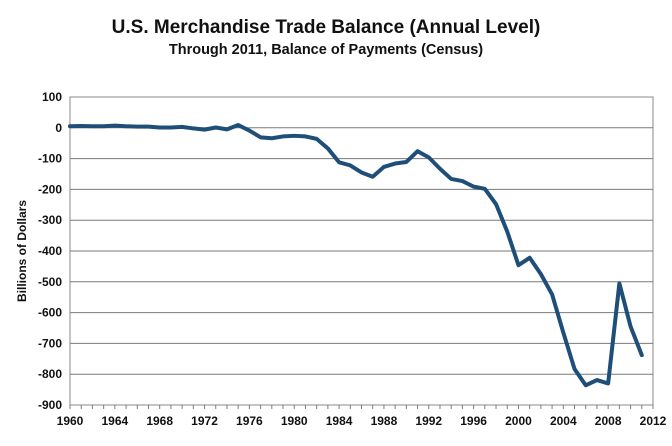 Image resolution: width=672 pixels, height=446 pixels. Describe the element at coordinates (22, 251) in the screenshot. I see `y-axis-title: Billions of Dollars` at that location.